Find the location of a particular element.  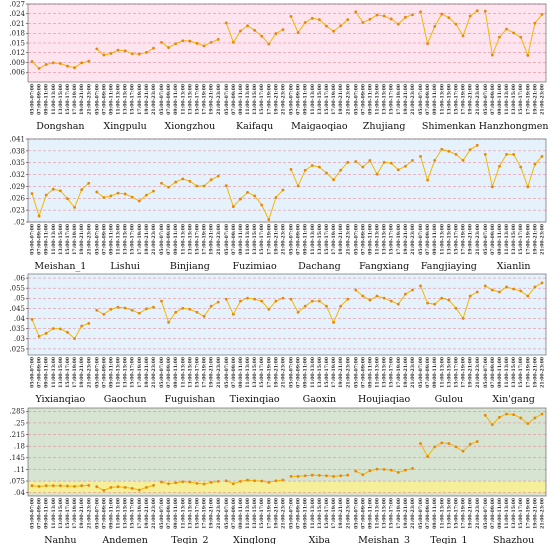

y-tick-label: .006 is located at coordinates (17, 73).